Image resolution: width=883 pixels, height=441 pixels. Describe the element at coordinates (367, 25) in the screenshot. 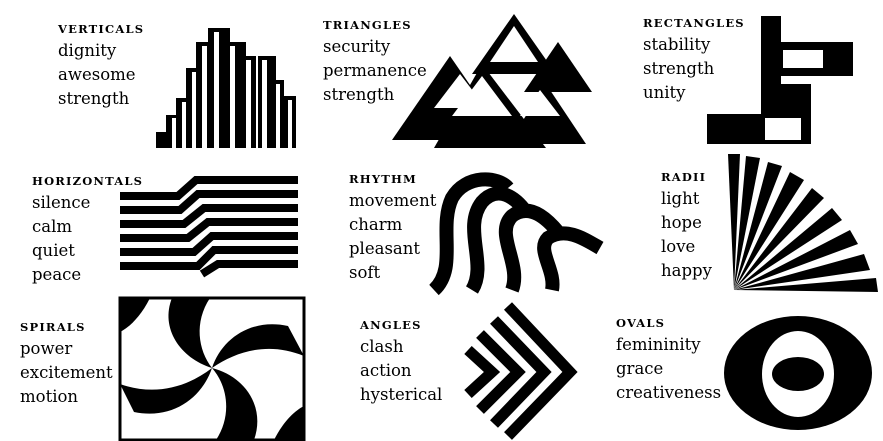

I see `triangles-title: TRIANGLES` at that location.